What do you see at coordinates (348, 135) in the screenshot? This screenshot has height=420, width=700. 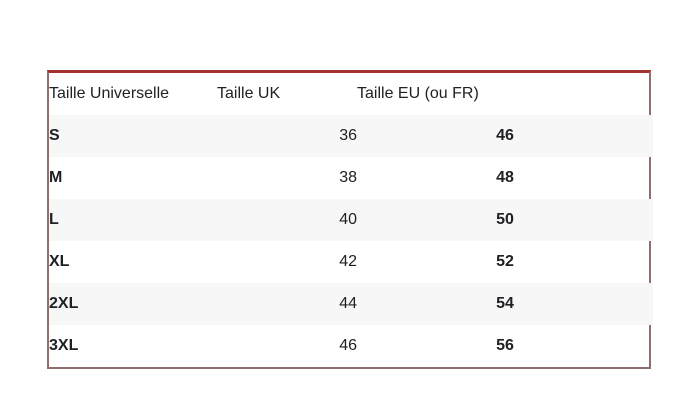 I see `uk-size-cell: 36` at bounding box center [348, 135].